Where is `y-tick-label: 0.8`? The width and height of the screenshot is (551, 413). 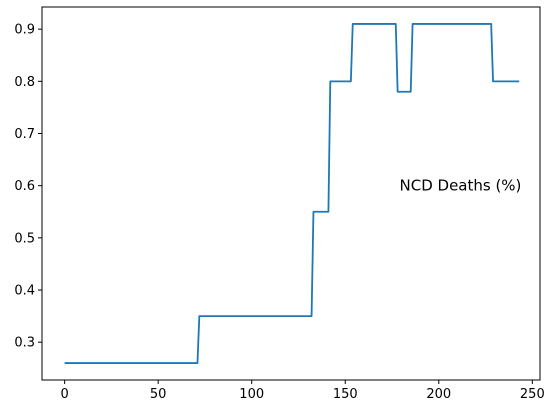 y-tick-label: 0.8 is located at coordinates (24, 82).